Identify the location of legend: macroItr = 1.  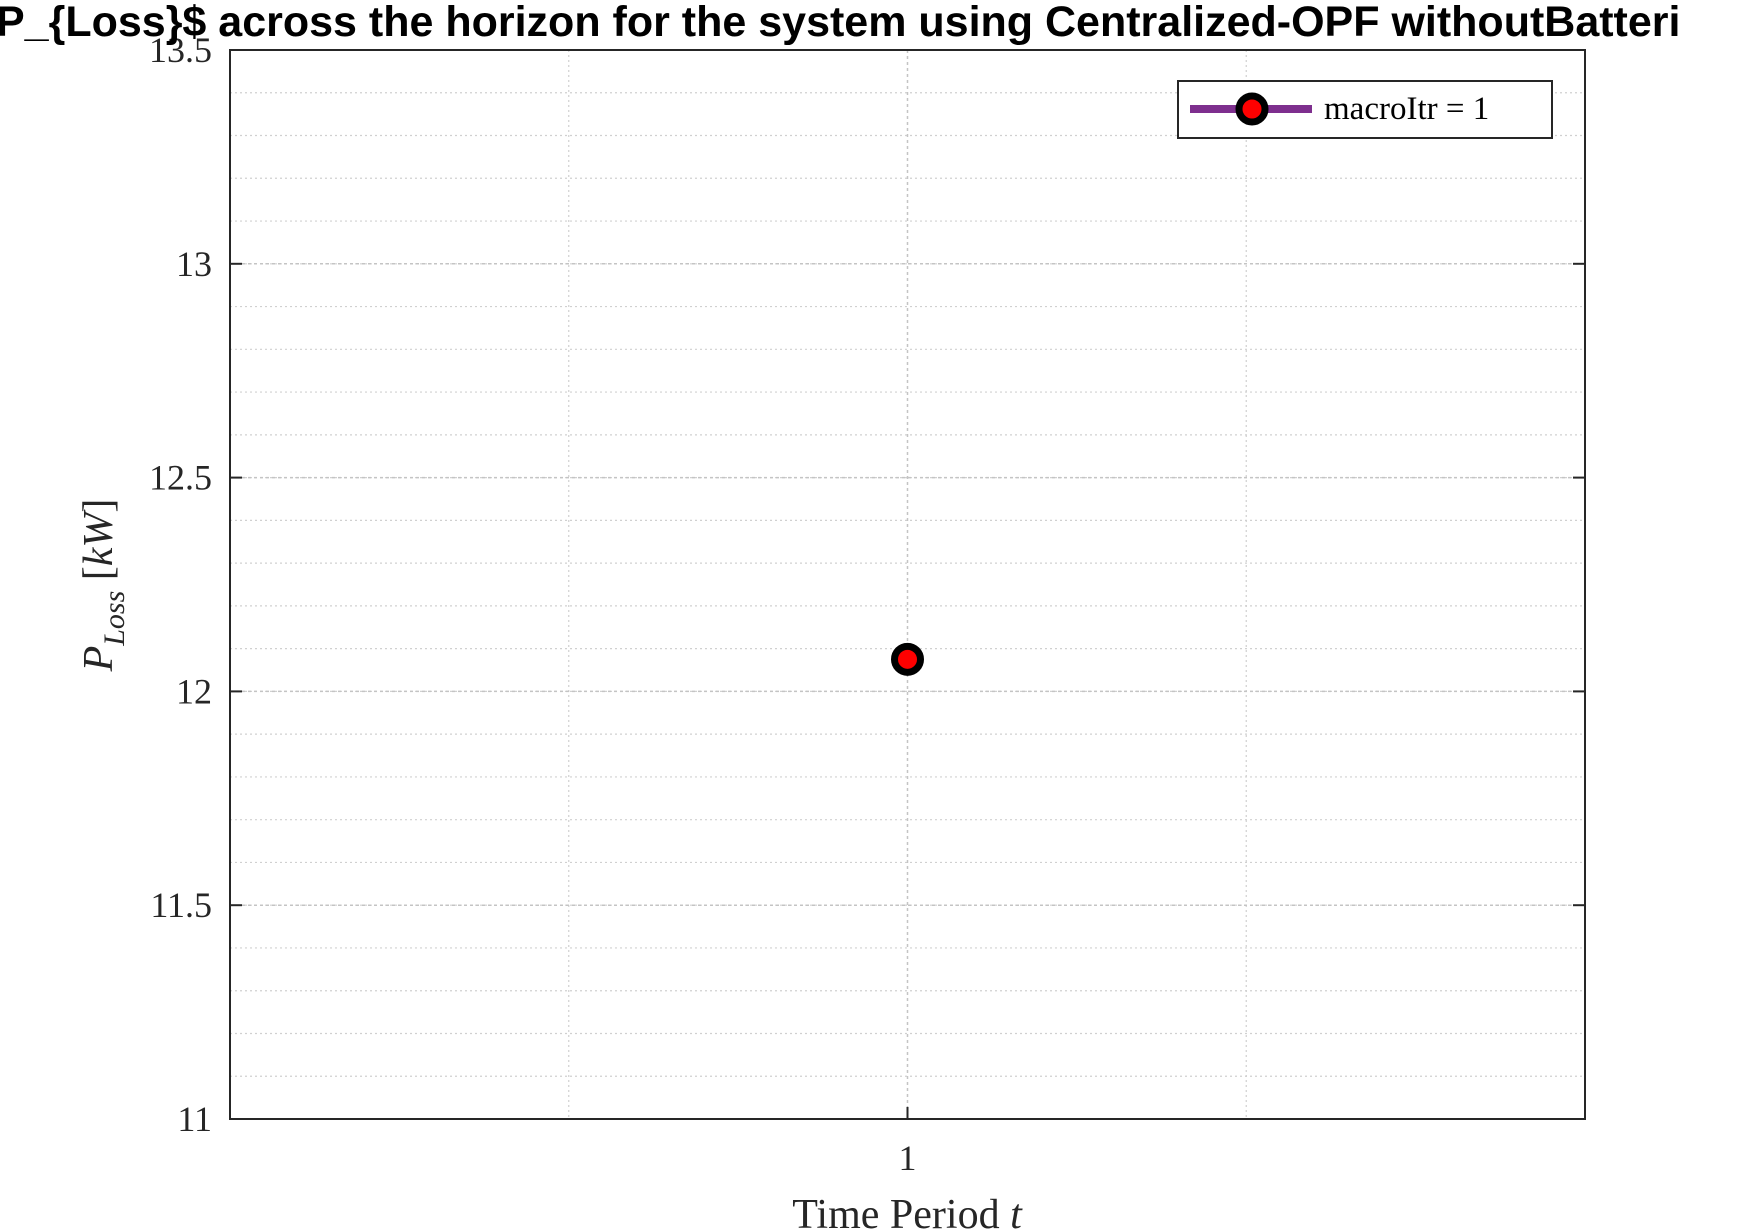
(1365, 109).